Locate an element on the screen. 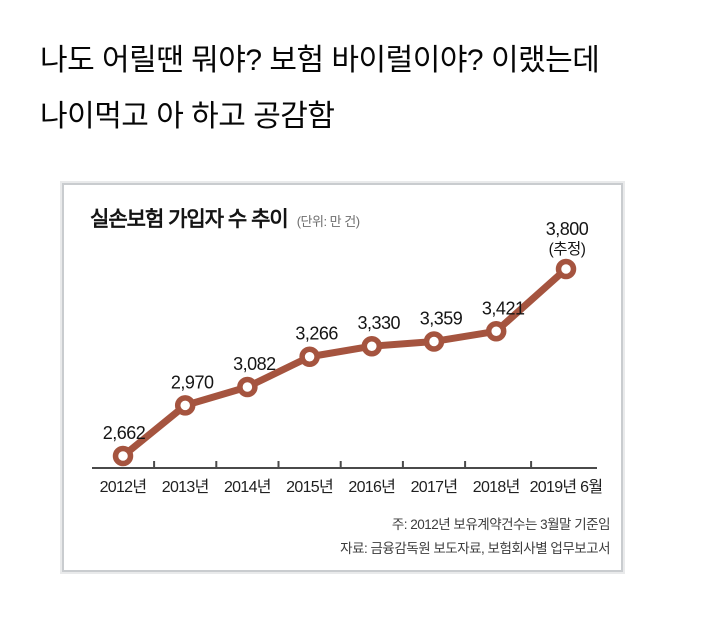 The image size is (701, 633). value-label: 3,266 is located at coordinates (316, 334).